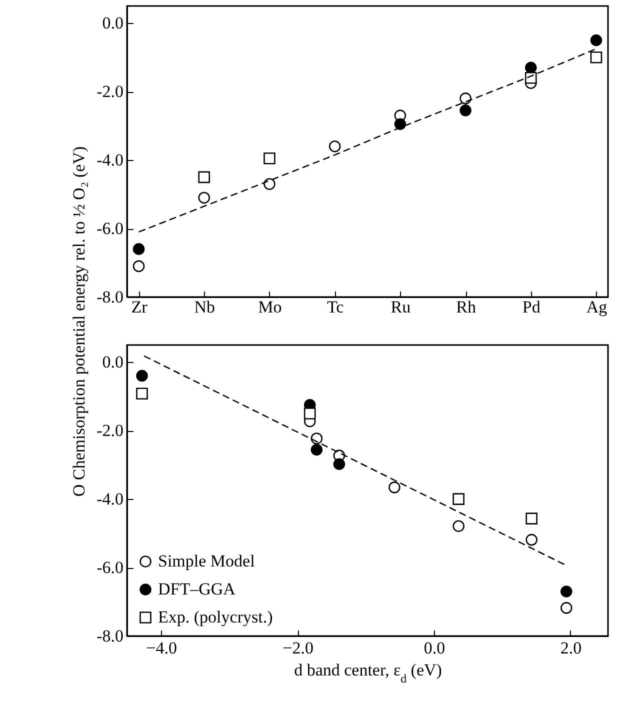 The height and width of the screenshot is (724, 618). What do you see at coordinates (215, 617) in the screenshot?
I see `legend-label: Exp. (polycryst.)` at bounding box center [215, 617].